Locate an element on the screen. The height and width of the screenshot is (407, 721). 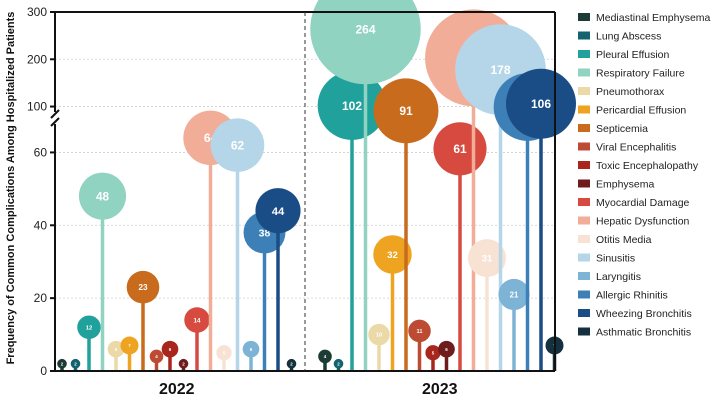
legend-label: Hepatic Dysfunction is located at coordinates (643, 222).